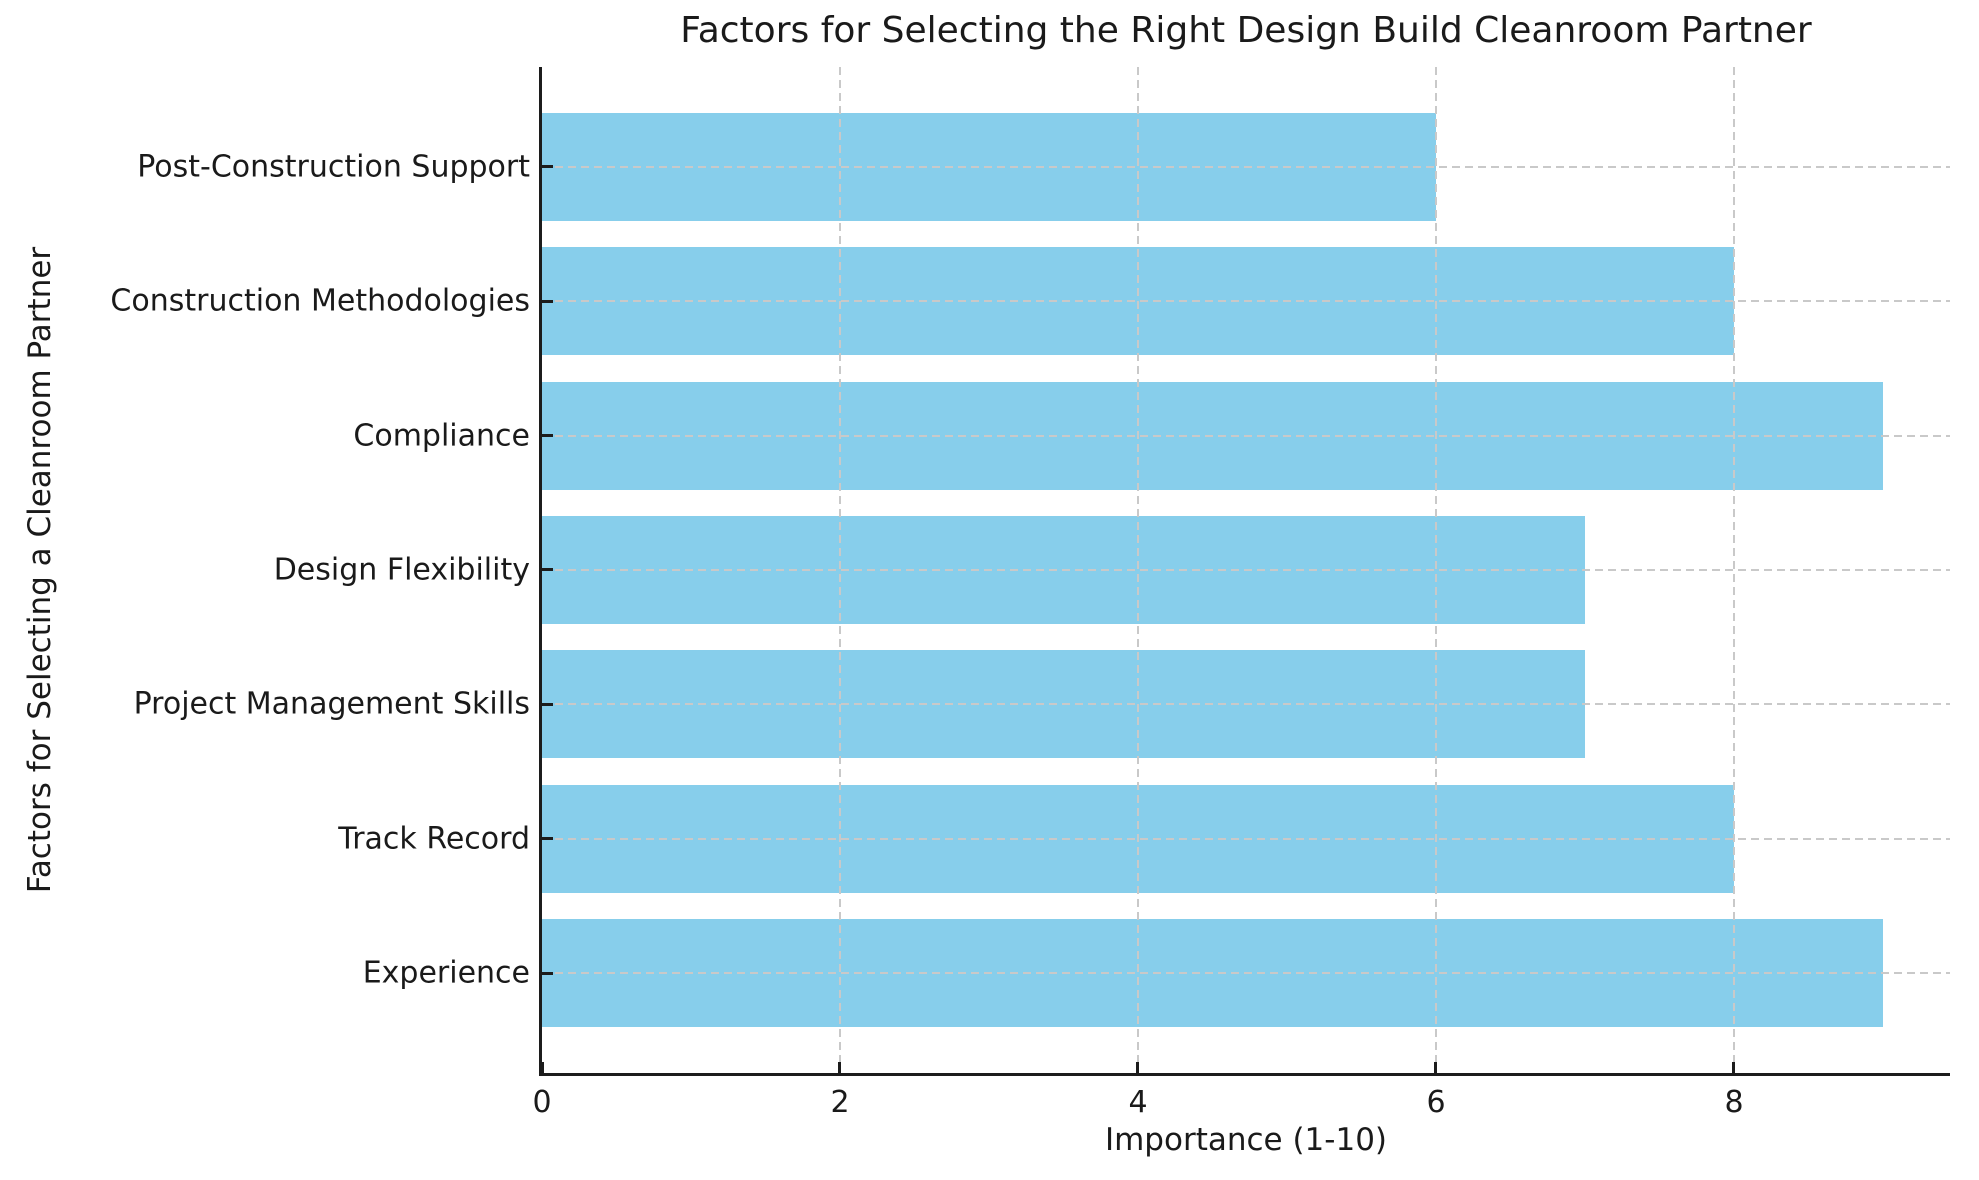  I want to click on y-tick-design-flexibility, so click(547, 569).